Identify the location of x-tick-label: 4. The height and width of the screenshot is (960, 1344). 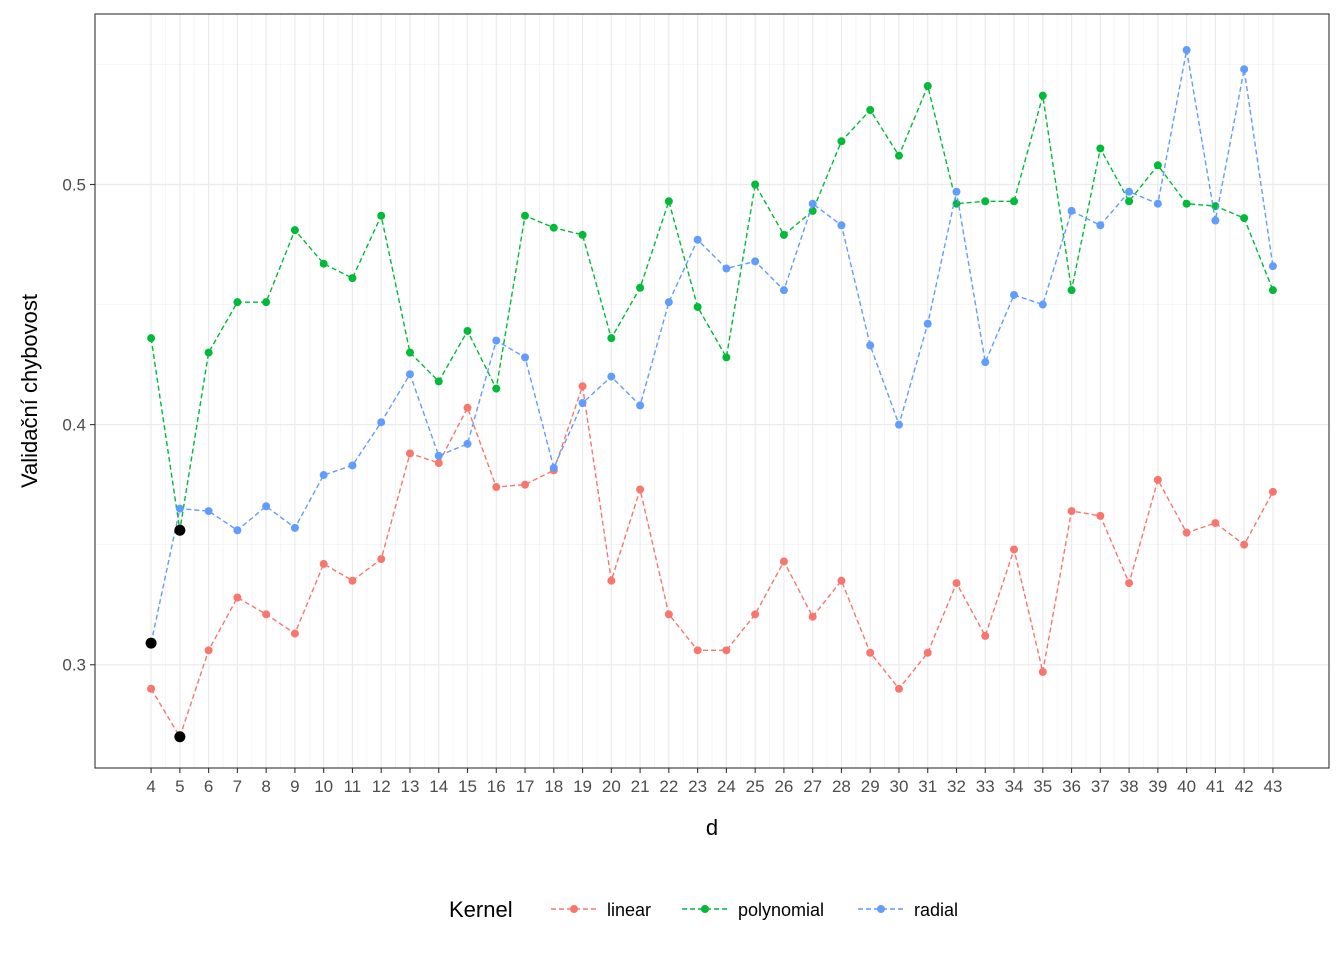
(150, 786).